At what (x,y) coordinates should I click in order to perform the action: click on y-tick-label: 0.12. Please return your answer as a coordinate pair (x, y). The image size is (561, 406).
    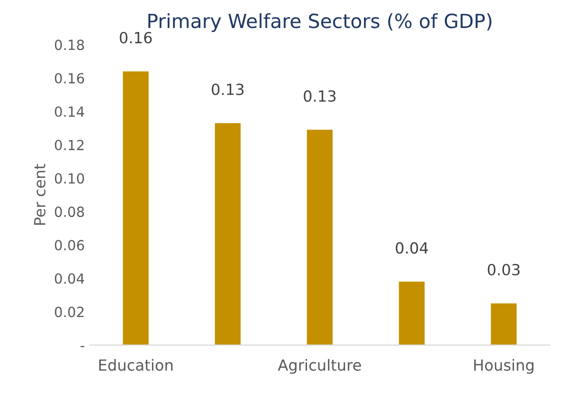
    Looking at the image, I should click on (69, 145).